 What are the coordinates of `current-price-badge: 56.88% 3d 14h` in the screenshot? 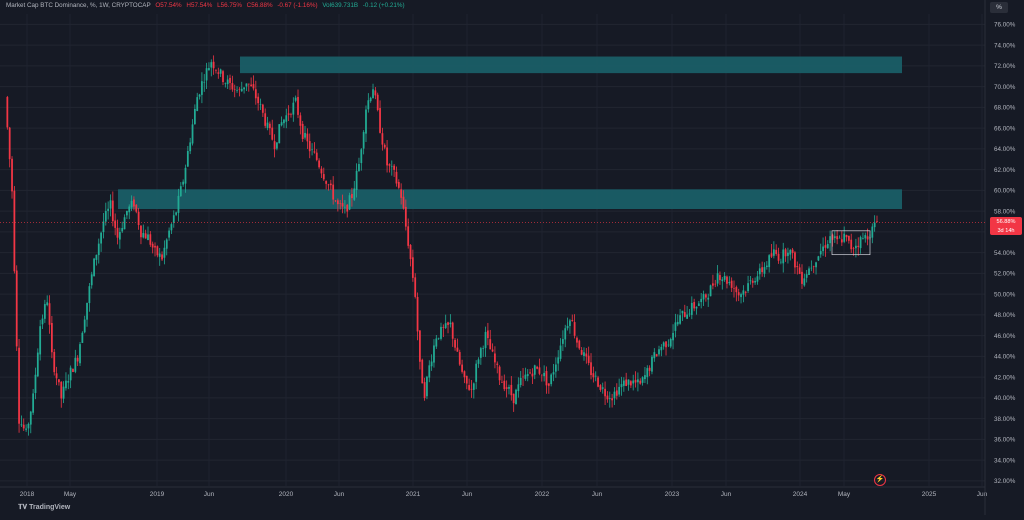 It's located at (1006, 226).